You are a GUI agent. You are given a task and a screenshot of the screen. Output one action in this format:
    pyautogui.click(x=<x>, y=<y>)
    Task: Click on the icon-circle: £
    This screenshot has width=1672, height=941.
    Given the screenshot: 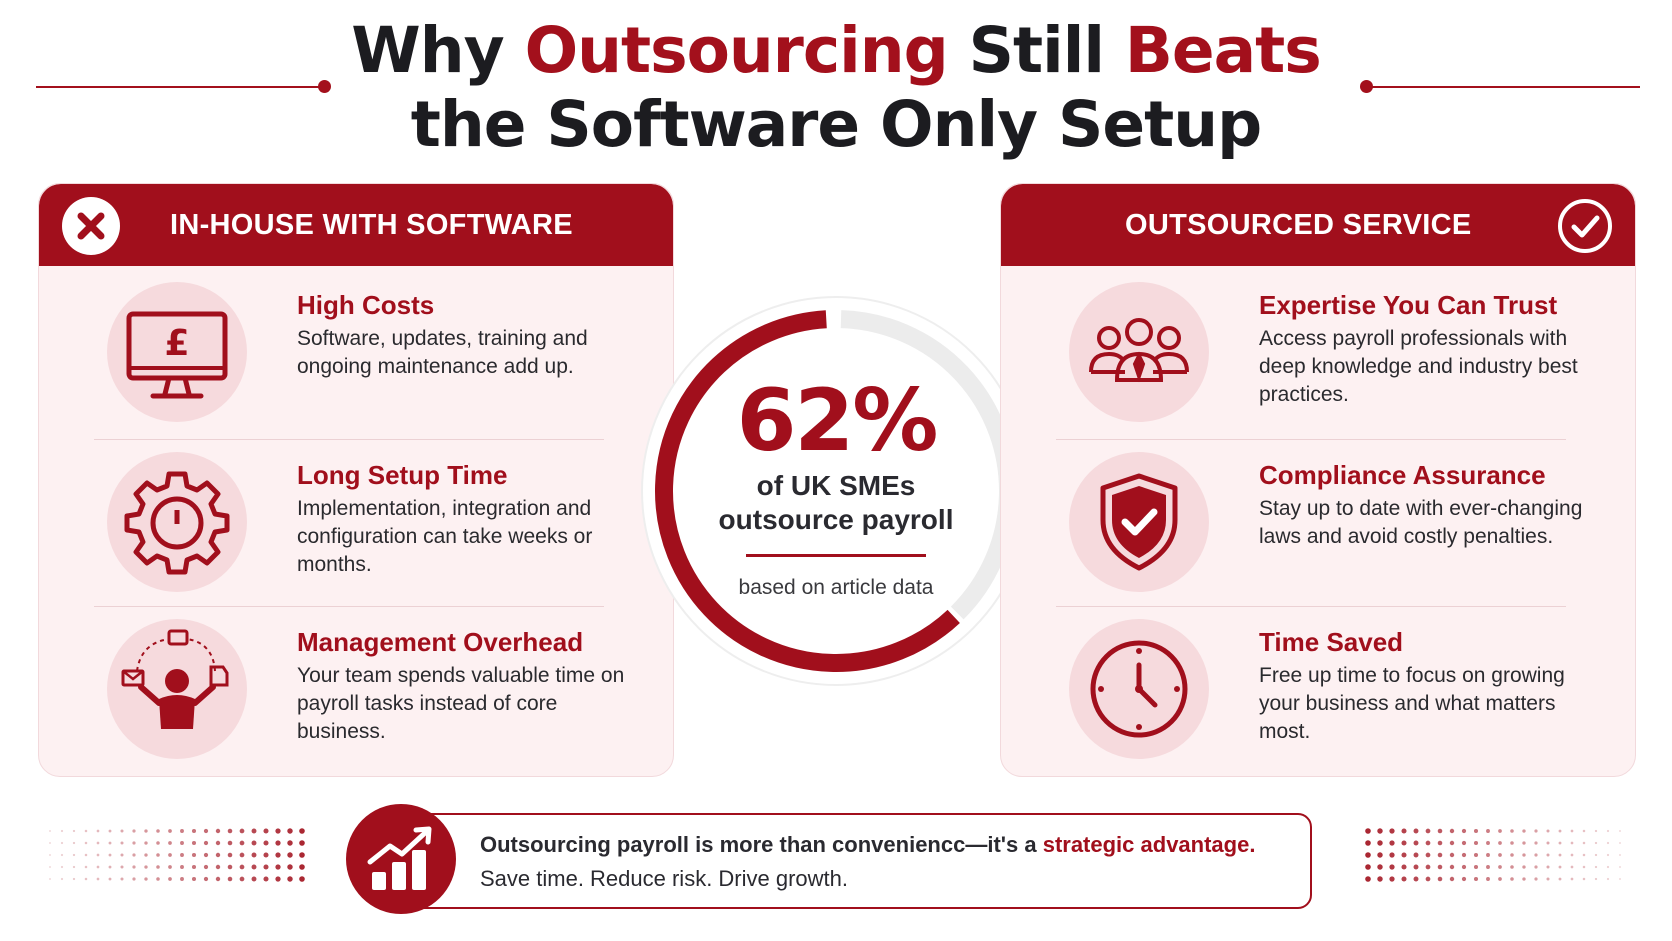 What is the action you would take?
    pyautogui.click(x=177, y=352)
    